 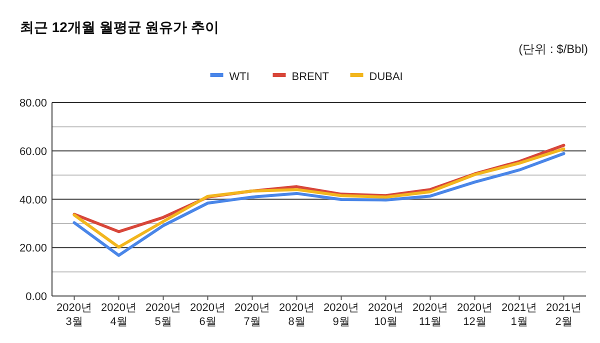 I want to click on legend-label: WTI, so click(x=239, y=77).